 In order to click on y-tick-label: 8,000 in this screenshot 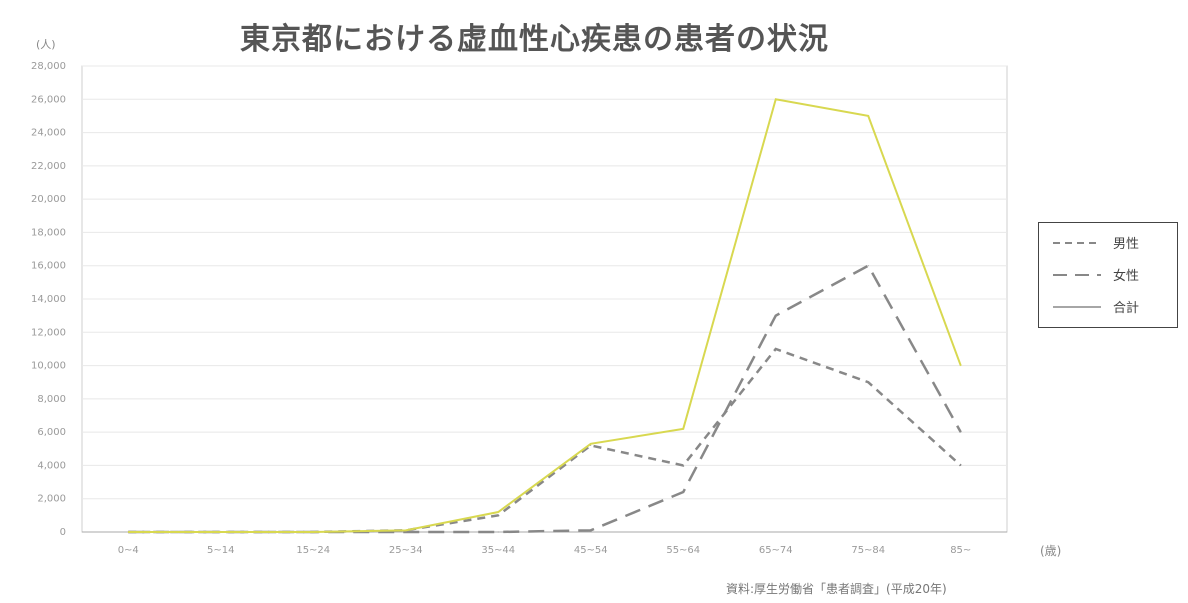, I will do `click(51, 399)`.